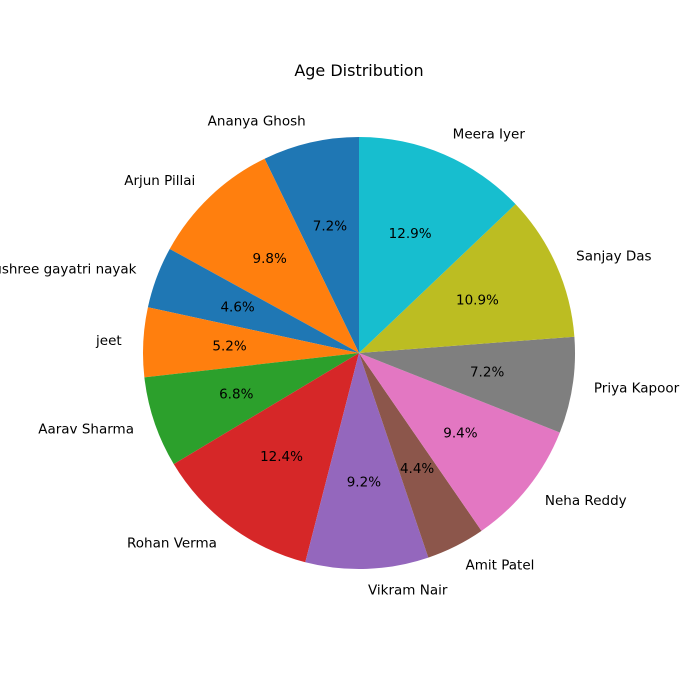 This screenshot has width=700, height=700. Describe the element at coordinates (257, 121) in the screenshot. I see `slice-label-0: Ananya Ghosh` at that location.